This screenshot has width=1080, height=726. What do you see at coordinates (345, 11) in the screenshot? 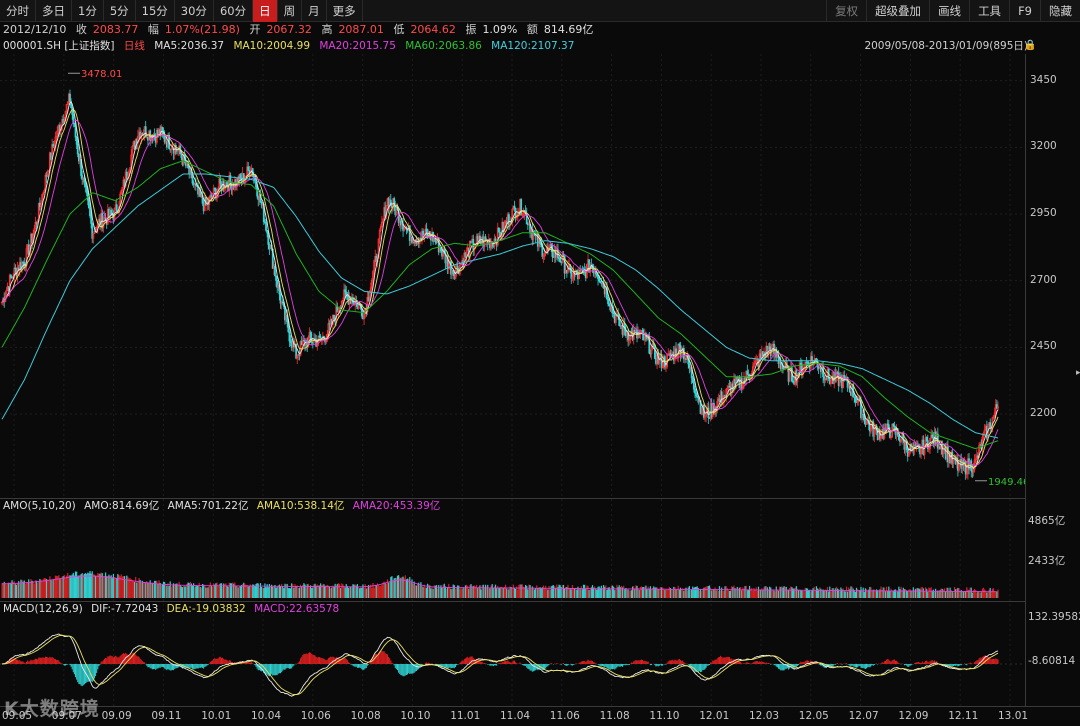
I see `tab-10: 更多` at bounding box center [345, 11].